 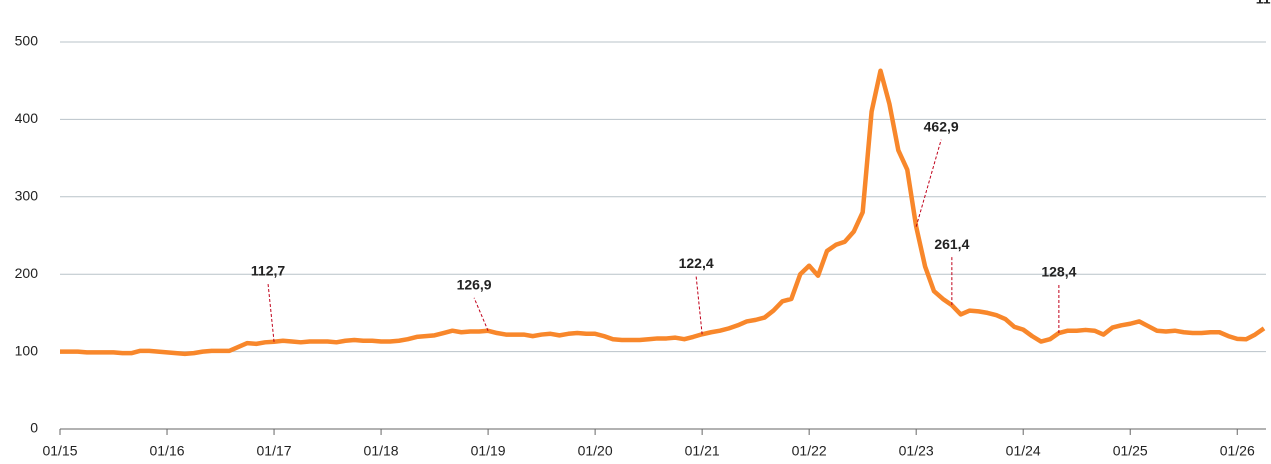 I want to click on x-tick-label: 01/21, so click(x=702, y=451).